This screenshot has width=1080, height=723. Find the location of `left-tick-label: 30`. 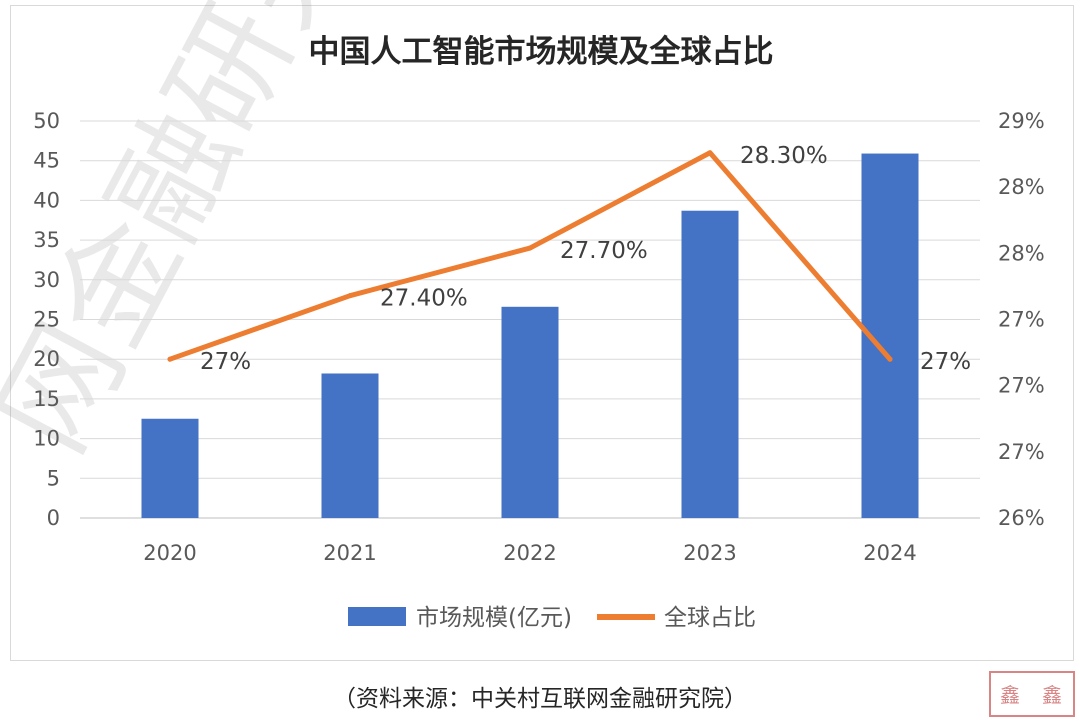

left-tick-label: 30 is located at coordinates (46, 280).